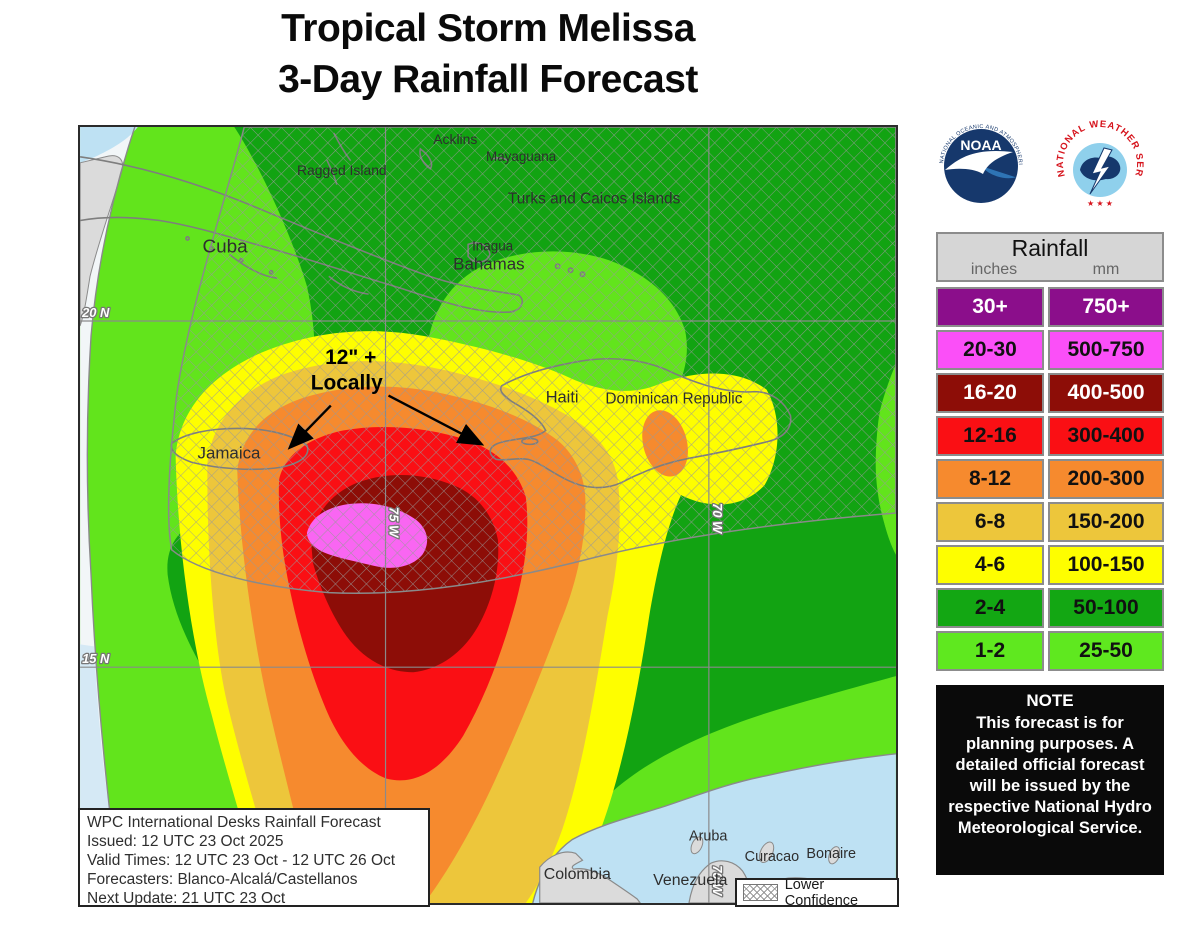 This screenshot has width=1200, height=927. What do you see at coordinates (1106, 522) in the screenshot?
I see `legend-cell-mm: 150-200` at bounding box center [1106, 522].